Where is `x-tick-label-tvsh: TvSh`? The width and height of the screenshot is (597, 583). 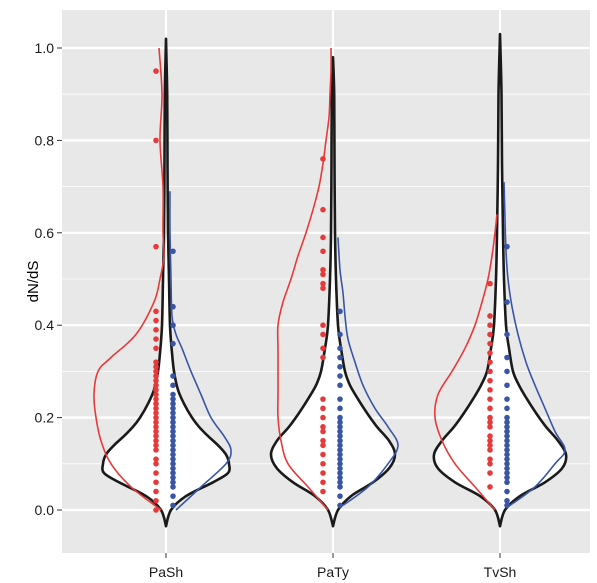 x-tick-label-tvsh: TvSh is located at coordinates (500, 572).